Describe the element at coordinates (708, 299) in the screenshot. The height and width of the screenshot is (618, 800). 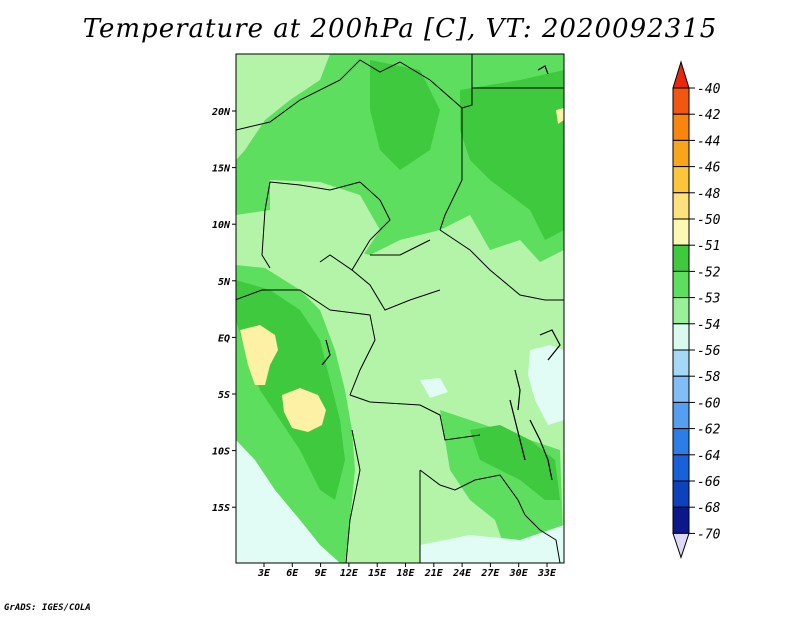
I see `colorbar-label: -53` at that location.